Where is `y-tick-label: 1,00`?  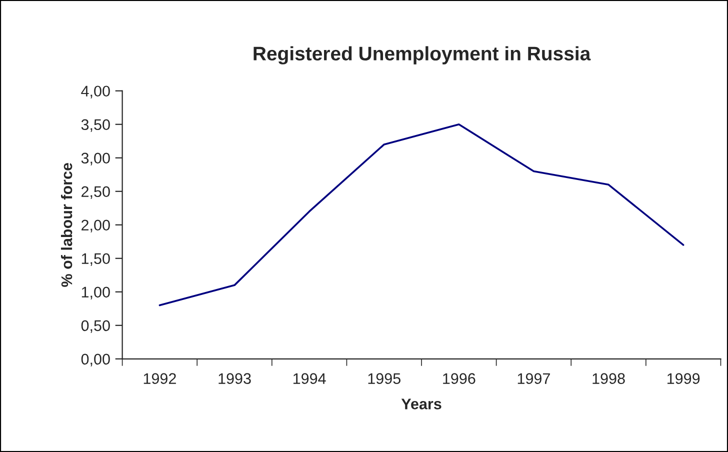 y-tick-label: 1,00 is located at coordinates (96, 293).